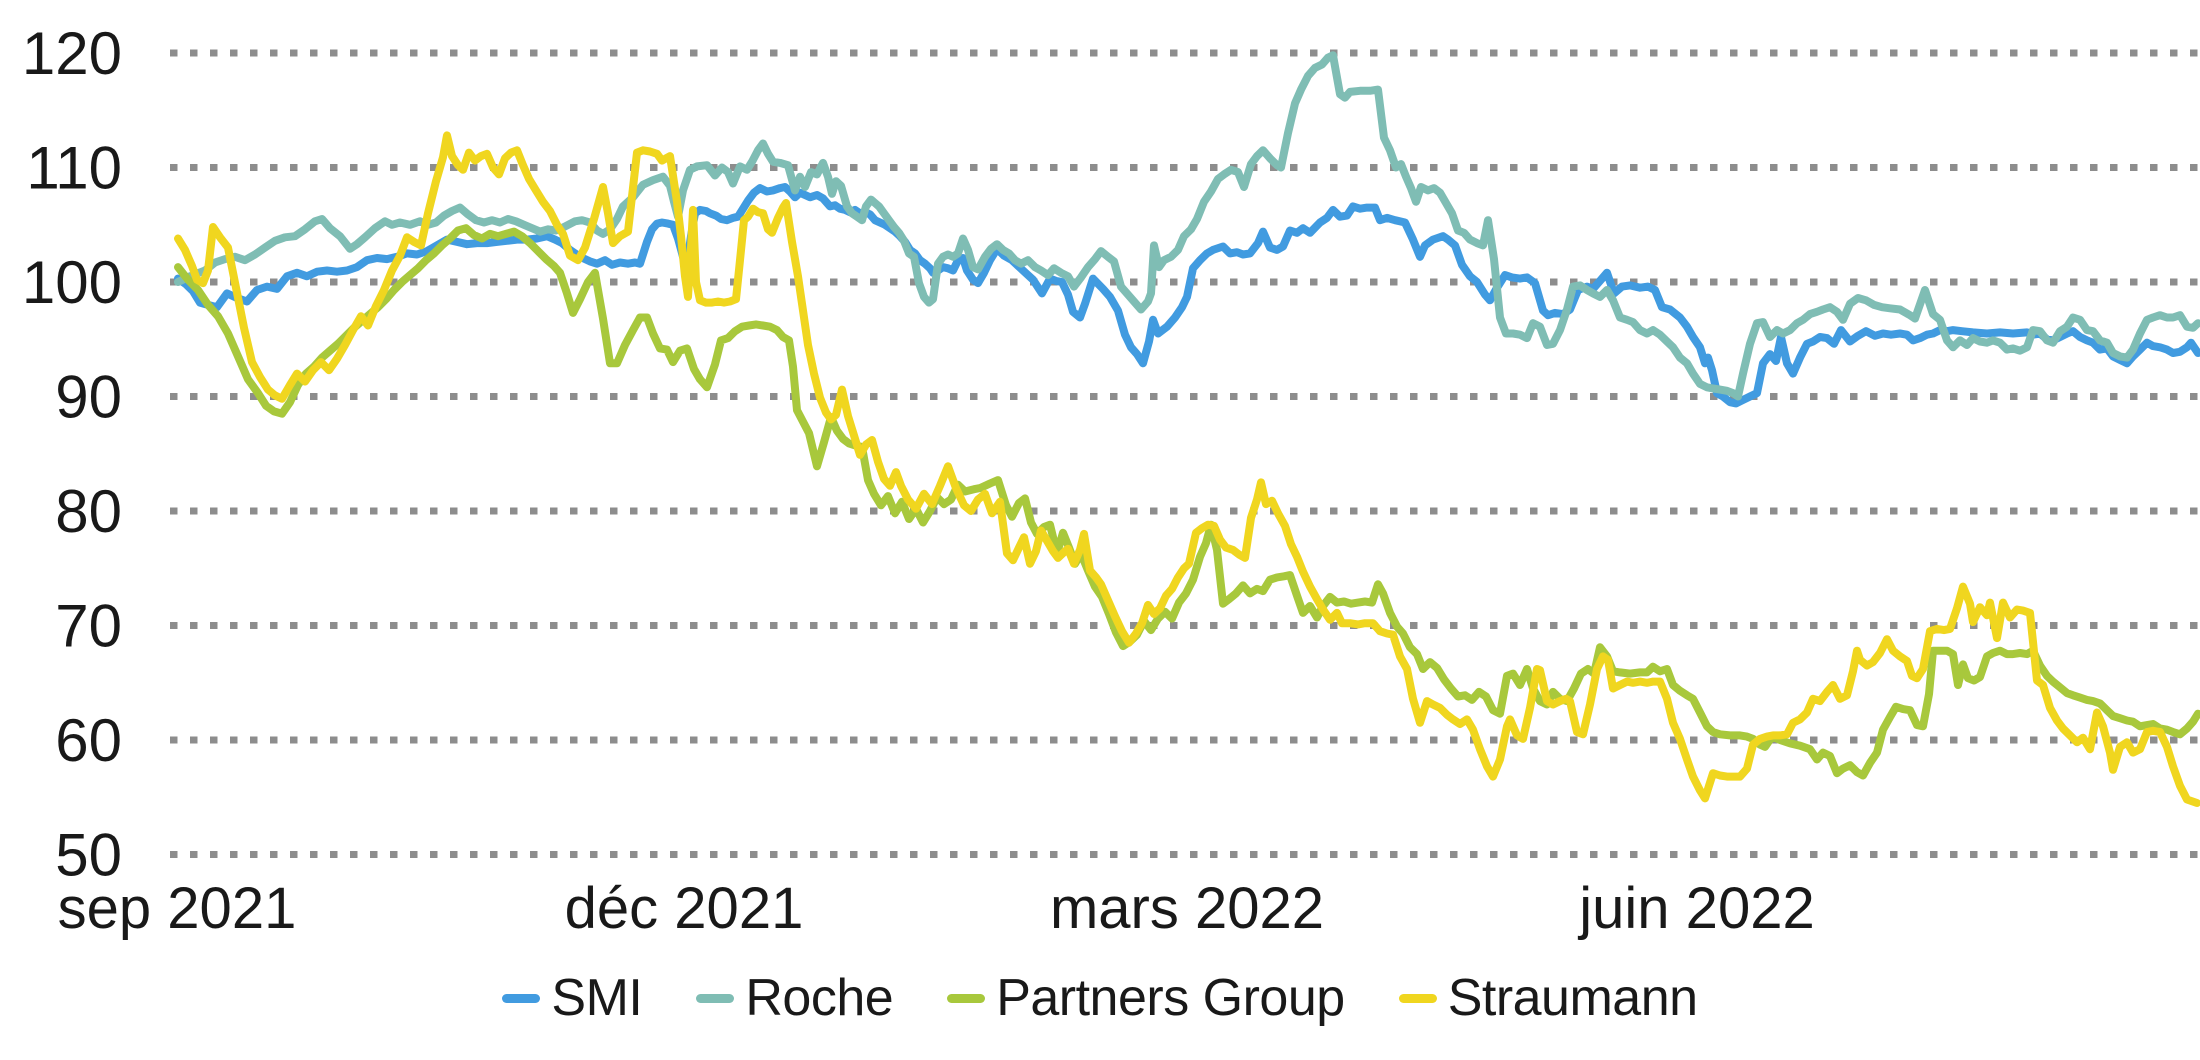 Image resolution: width=2200 pixels, height=1060 pixels. Describe the element at coordinates (1170, 998) in the screenshot. I see `legend-label-partners-group: Partners Group` at that location.